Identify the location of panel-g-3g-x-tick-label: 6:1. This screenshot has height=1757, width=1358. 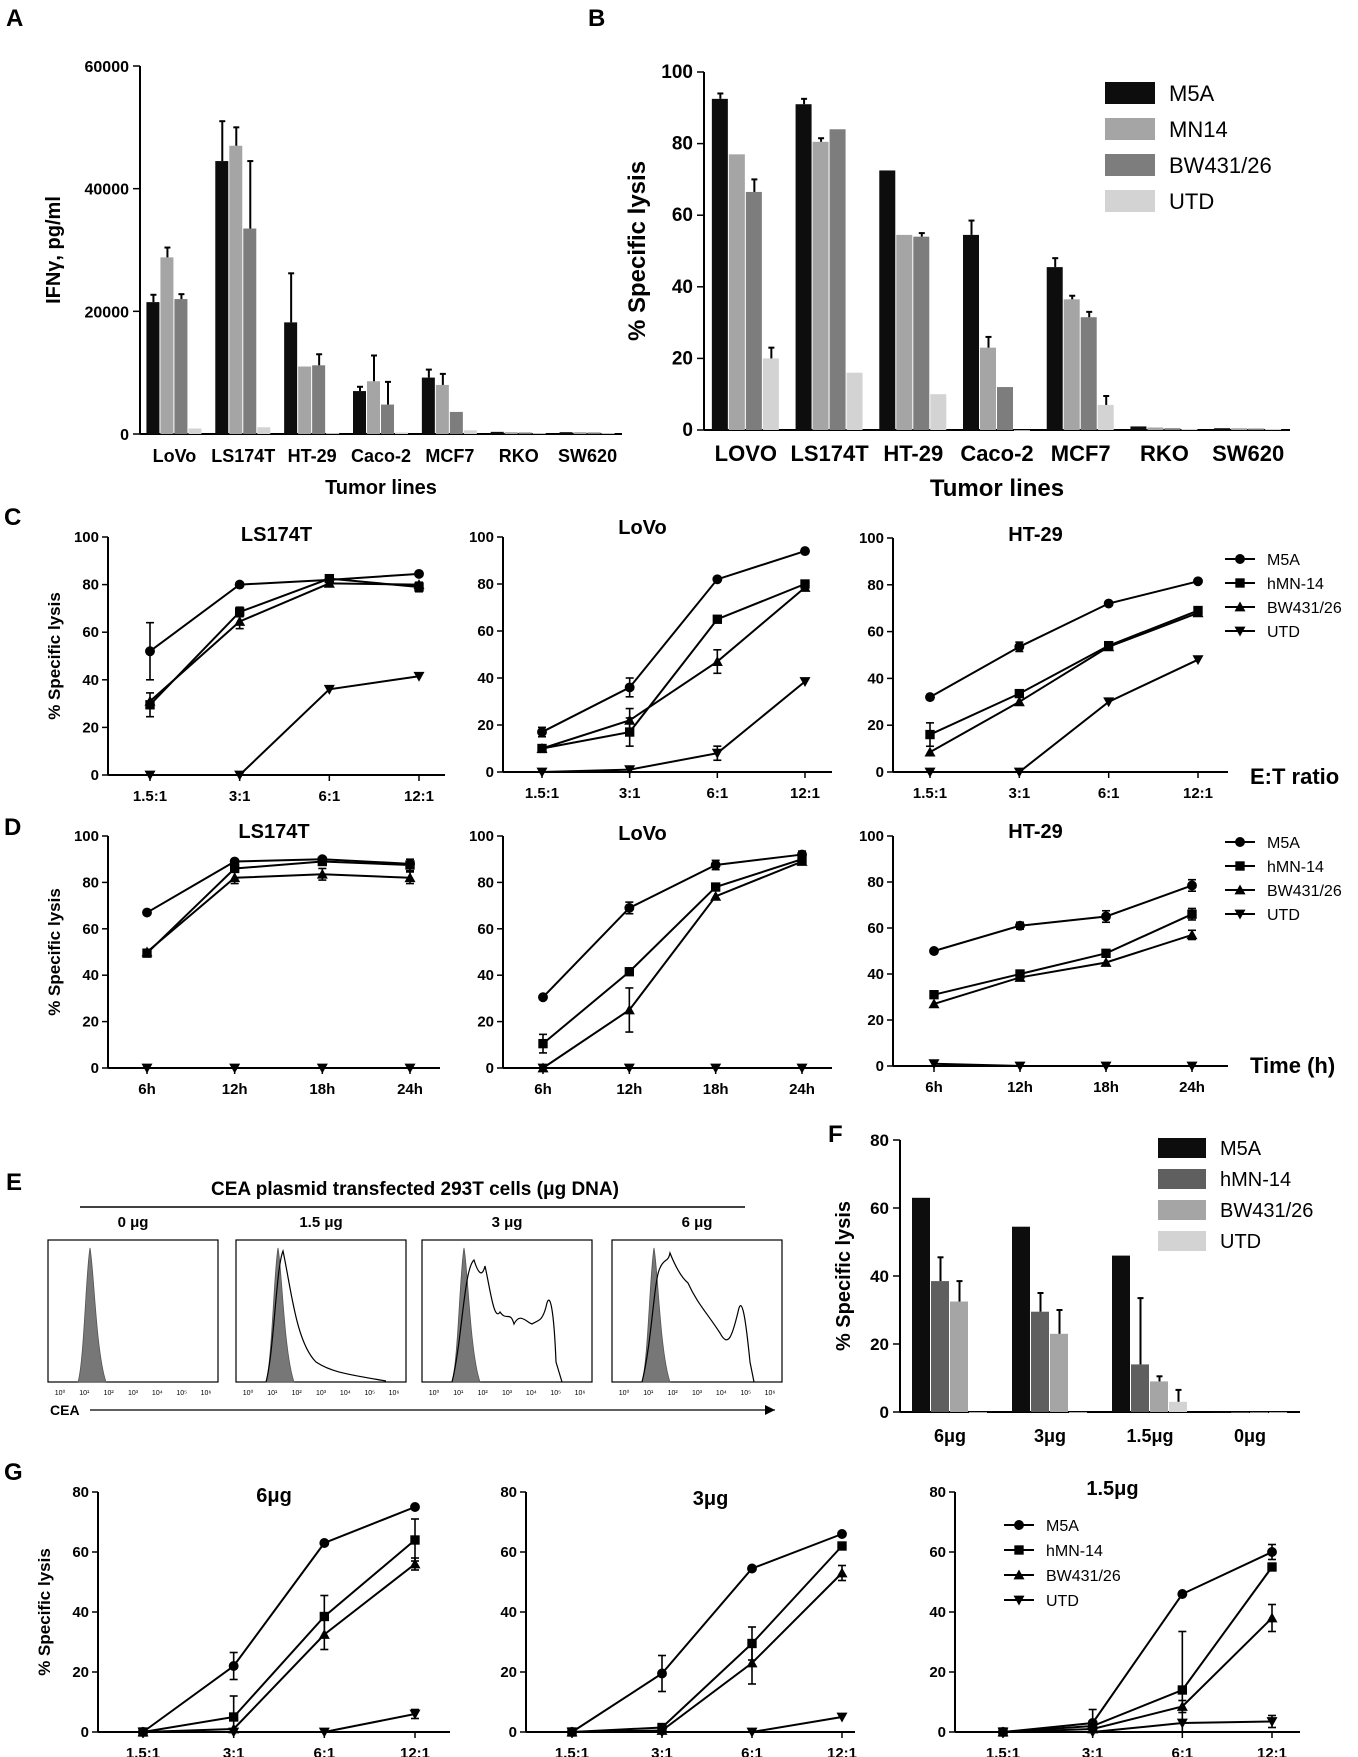
(752, 1751).